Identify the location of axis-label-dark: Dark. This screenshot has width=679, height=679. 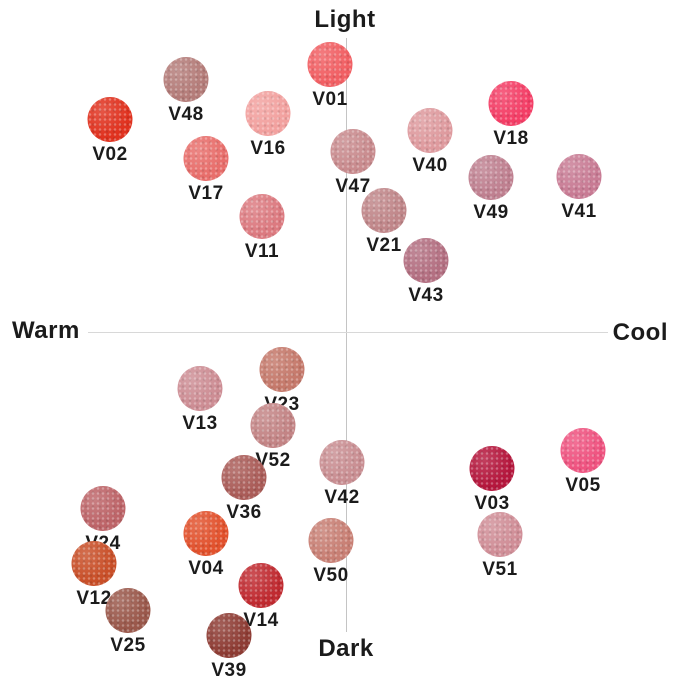
(346, 648).